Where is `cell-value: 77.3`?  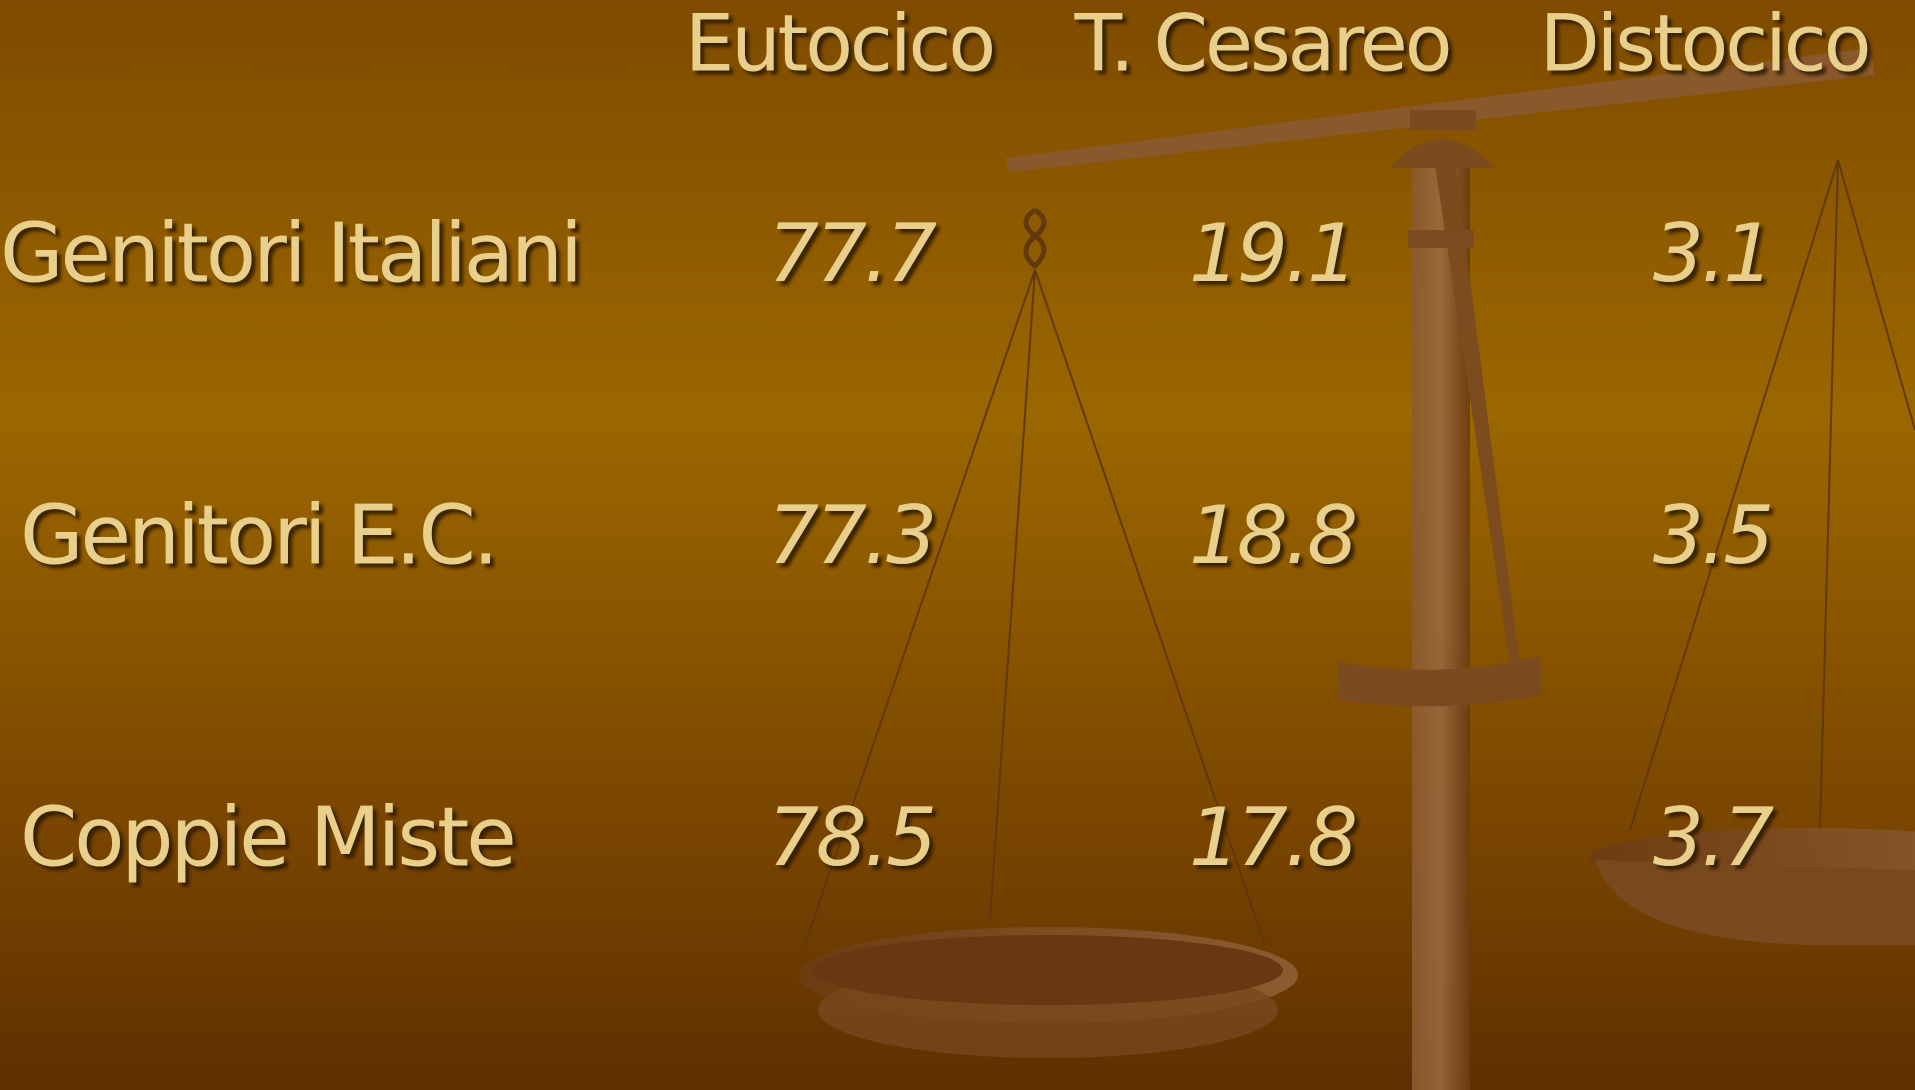 cell-value: 77.3 is located at coordinates (851, 535).